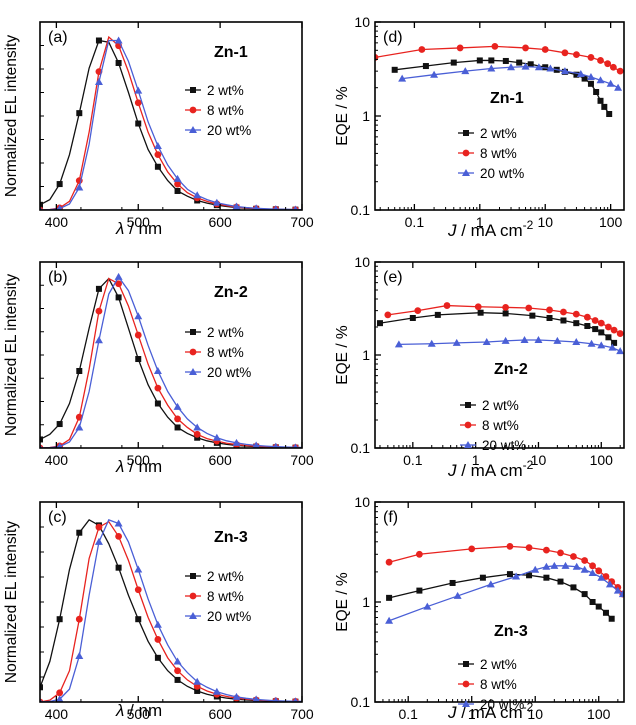 The width and height of the screenshot is (636, 725). What do you see at coordinates (57, 460) in the screenshot?
I see `x-tick-label: 400` at bounding box center [57, 460].